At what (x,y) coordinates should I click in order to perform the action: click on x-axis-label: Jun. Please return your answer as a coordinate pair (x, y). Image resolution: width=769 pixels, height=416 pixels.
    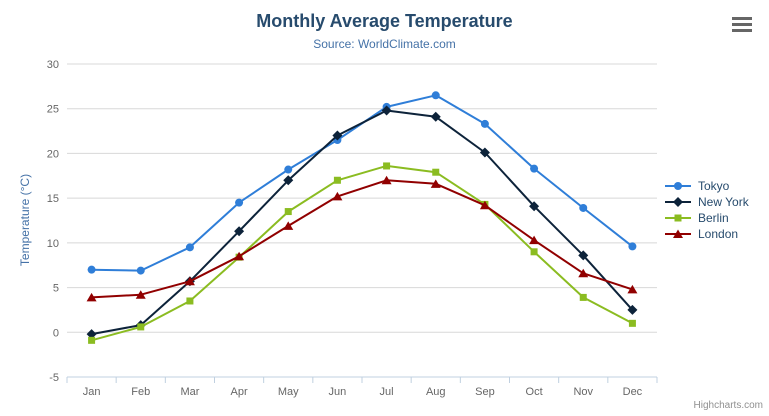
    Looking at the image, I should click on (338, 392).